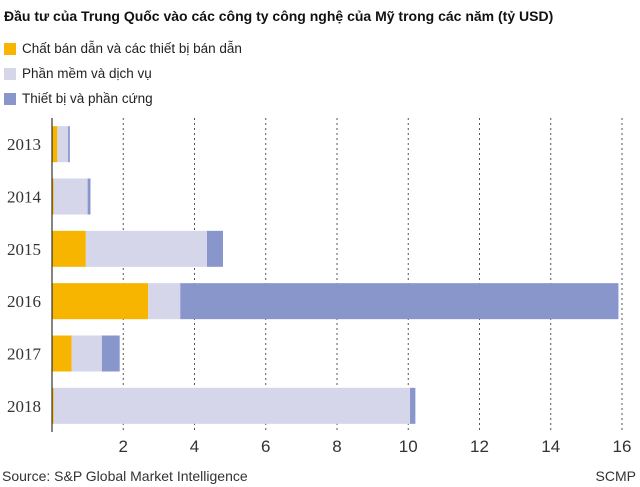  I want to click on legend-label-semiconductors: Chất bán dẫn và các thiết bị bán dẫn, so click(132, 48).